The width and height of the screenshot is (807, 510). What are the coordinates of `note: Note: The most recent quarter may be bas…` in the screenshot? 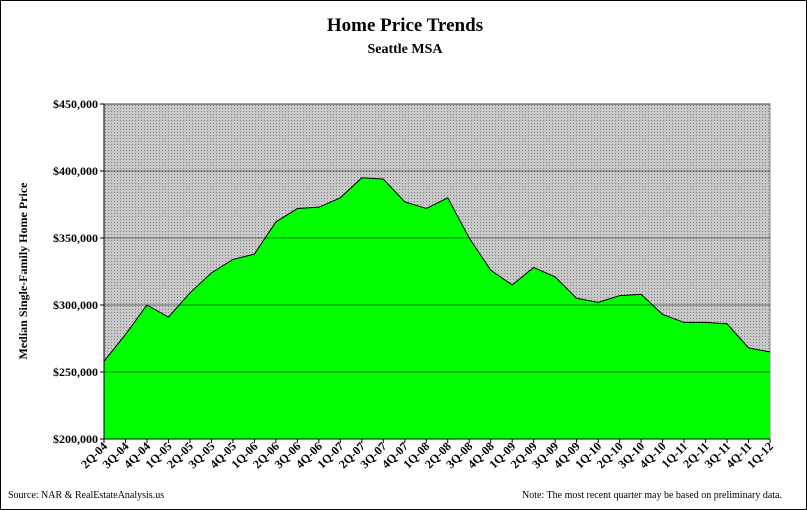 It's located at (652, 495).